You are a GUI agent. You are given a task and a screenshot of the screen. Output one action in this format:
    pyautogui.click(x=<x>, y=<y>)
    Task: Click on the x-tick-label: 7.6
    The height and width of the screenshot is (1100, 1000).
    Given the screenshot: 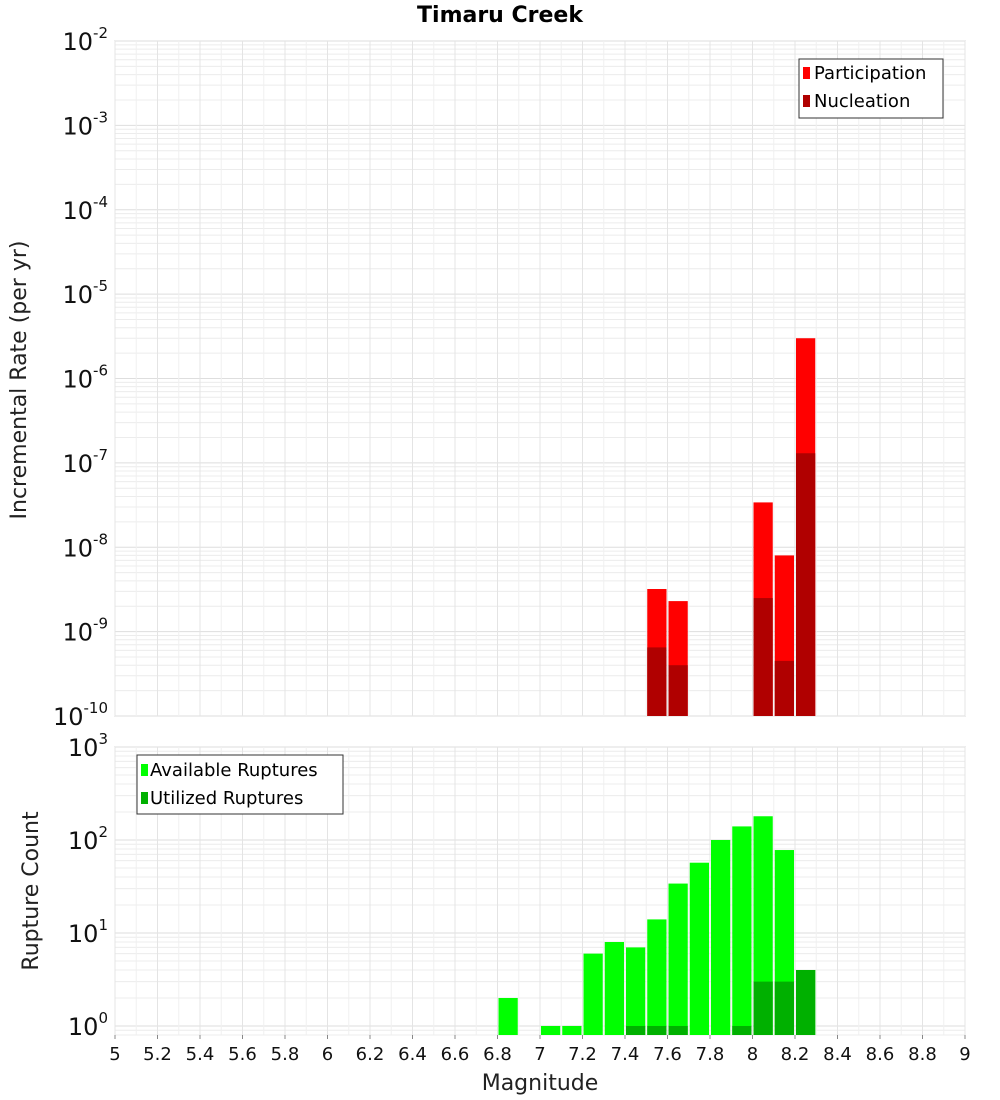 What is the action you would take?
    pyautogui.click(x=667, y=1054)
    